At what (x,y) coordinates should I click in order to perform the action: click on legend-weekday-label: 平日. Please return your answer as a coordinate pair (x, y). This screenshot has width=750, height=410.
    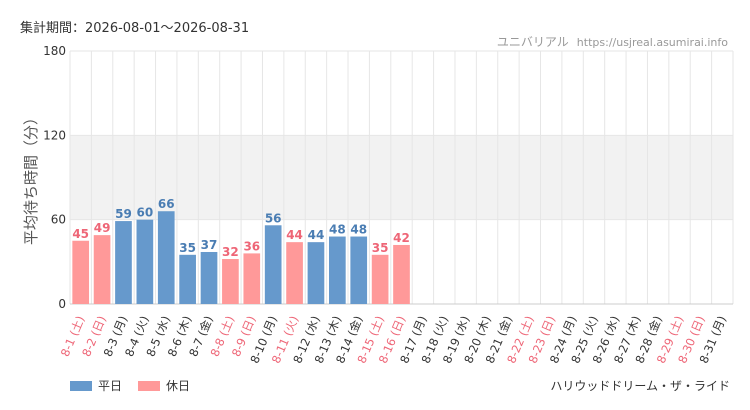
    Looking at the image, I should click on (110, 386).